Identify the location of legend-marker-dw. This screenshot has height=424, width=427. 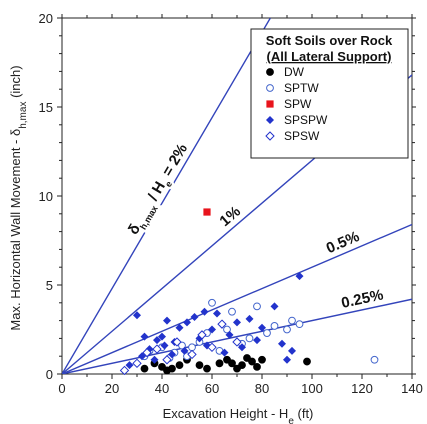
(270, 72).